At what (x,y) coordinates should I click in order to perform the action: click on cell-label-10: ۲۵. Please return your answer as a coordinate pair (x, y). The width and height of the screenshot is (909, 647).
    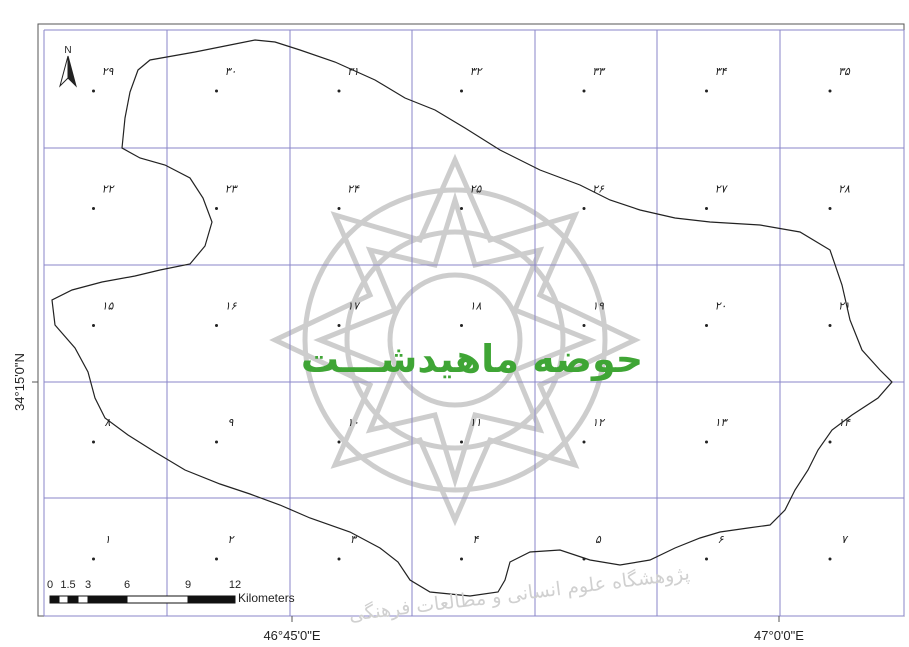
    Looking at the image, I should click on (476, 189).